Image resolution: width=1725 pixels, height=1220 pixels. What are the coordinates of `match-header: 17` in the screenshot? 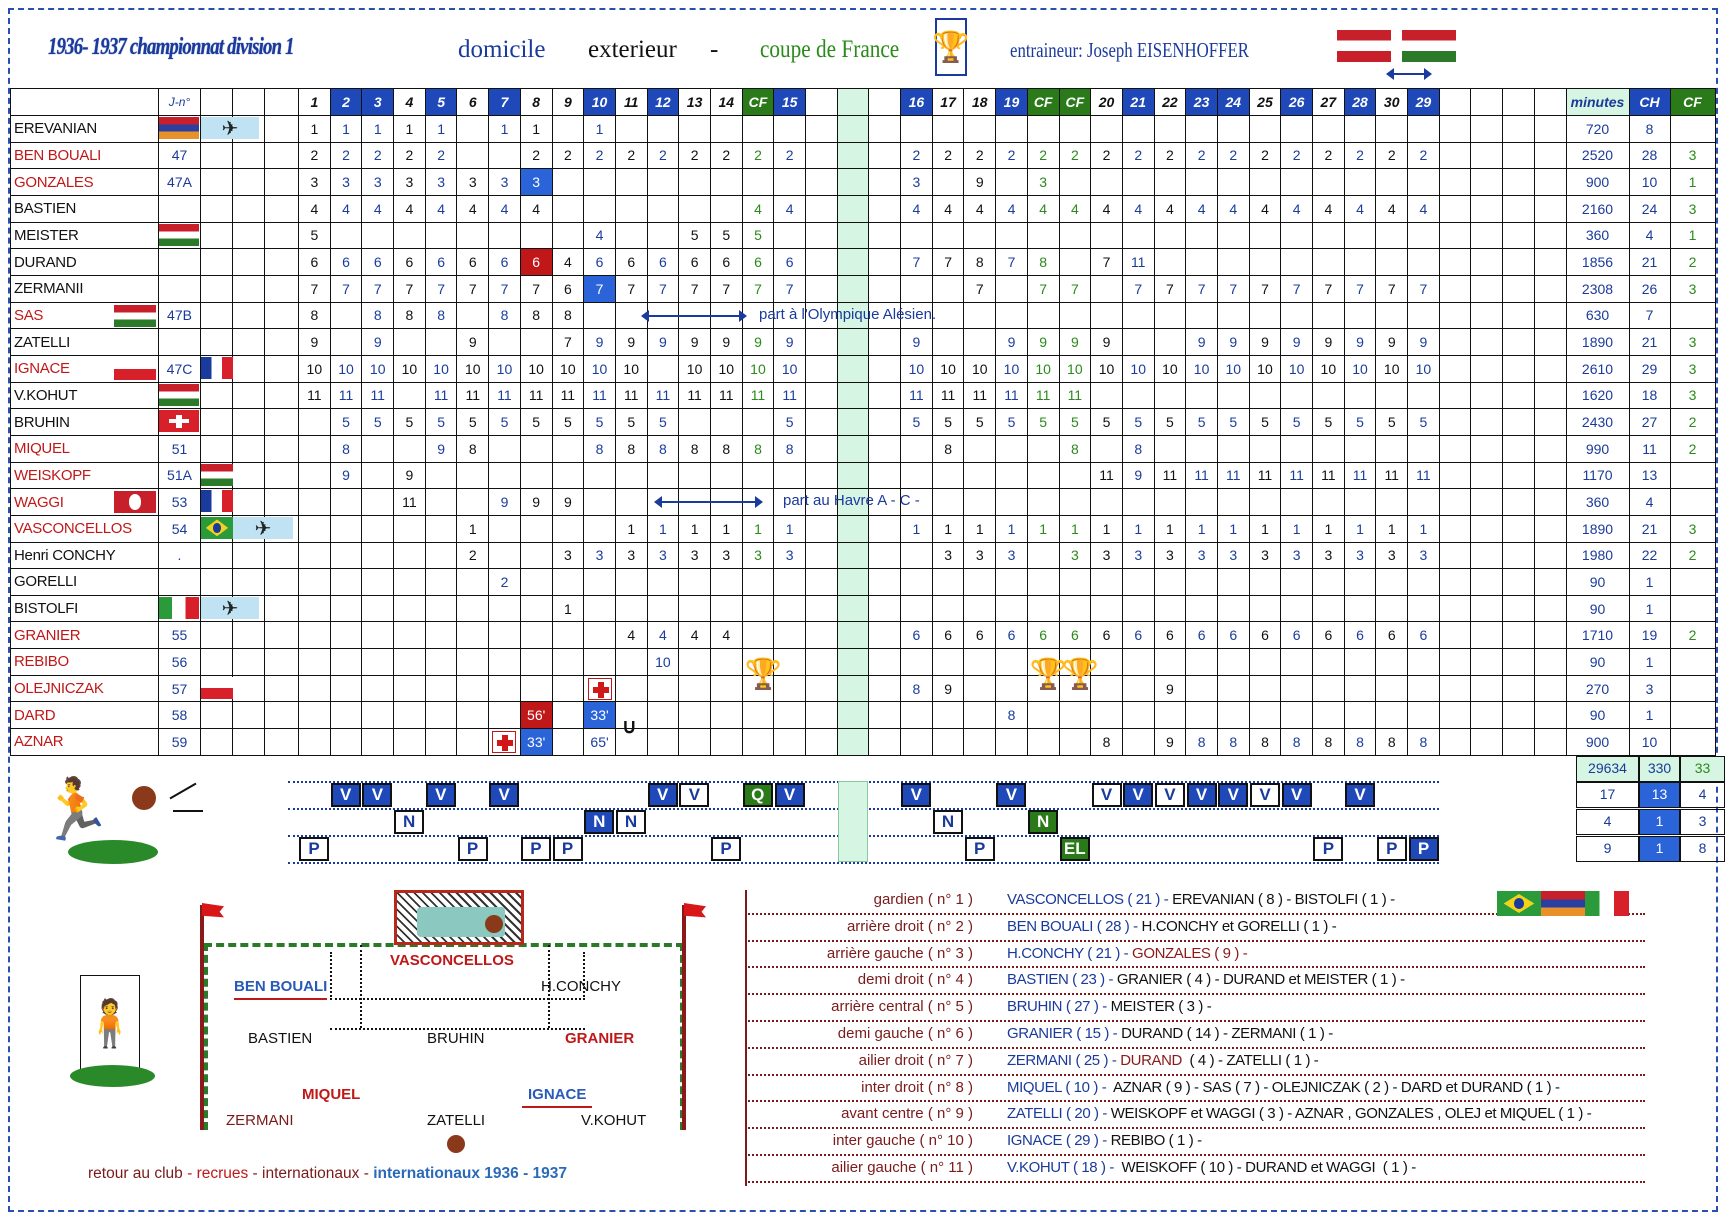 It's located at (948, 102).